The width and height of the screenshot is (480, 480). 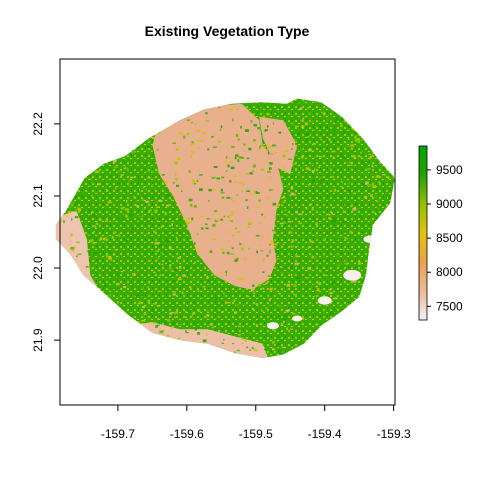 I want to click on nodata-patch, so click(x=352, y=275).